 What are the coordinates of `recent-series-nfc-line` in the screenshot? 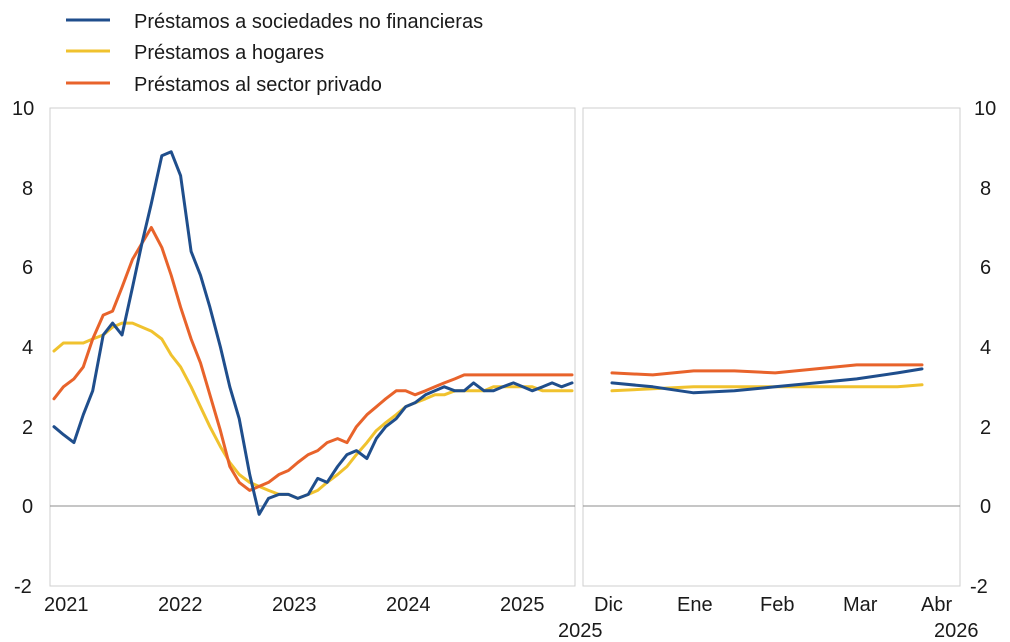 It's located at (767, 381).